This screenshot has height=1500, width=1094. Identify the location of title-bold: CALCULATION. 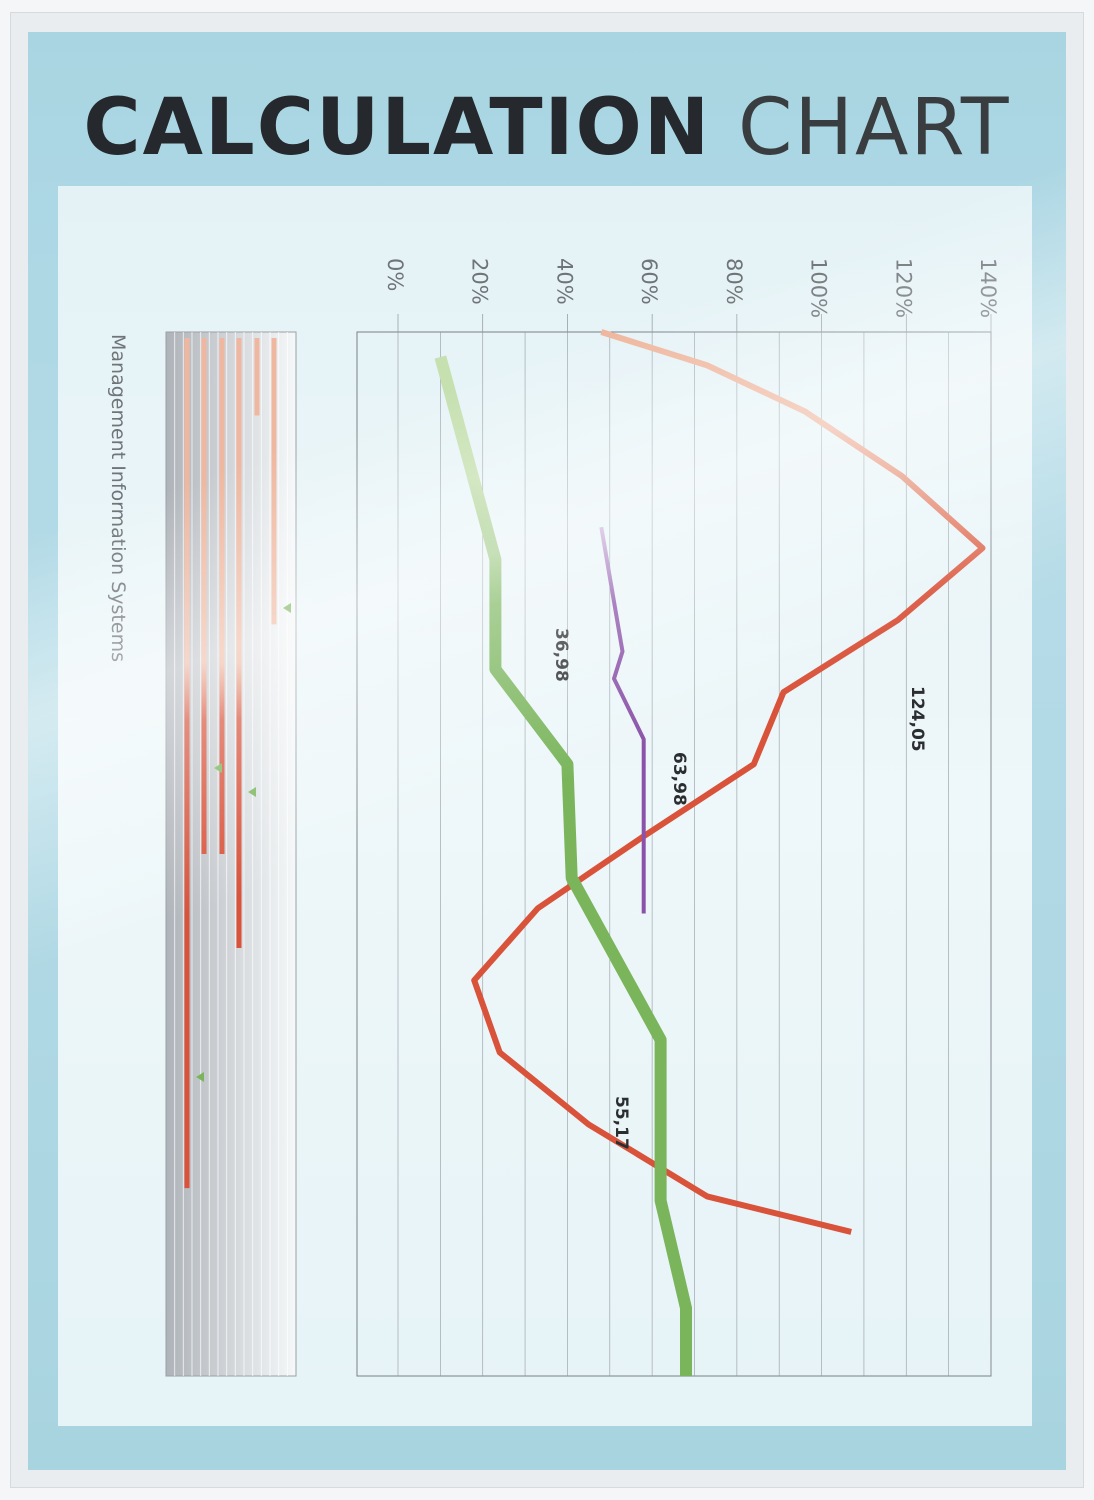
(397, 128).